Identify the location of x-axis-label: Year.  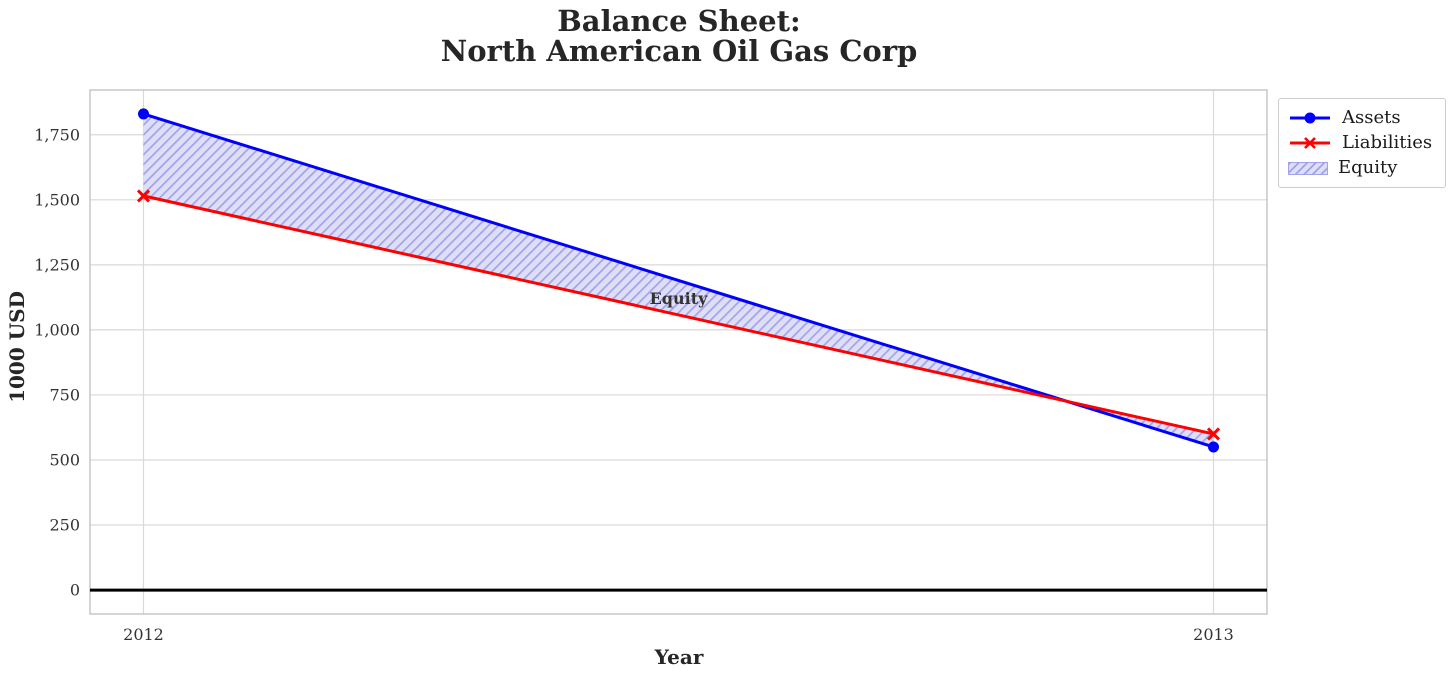
(679, 657).